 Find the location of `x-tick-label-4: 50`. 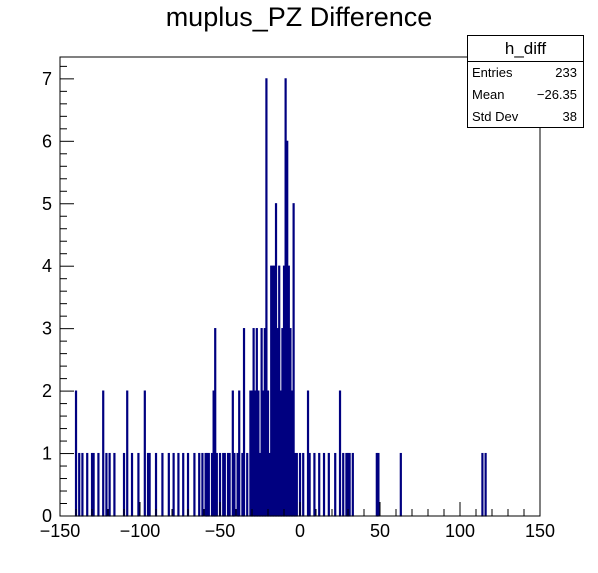

x-tick-label-4: 50 is located at coordinates (380, 531).